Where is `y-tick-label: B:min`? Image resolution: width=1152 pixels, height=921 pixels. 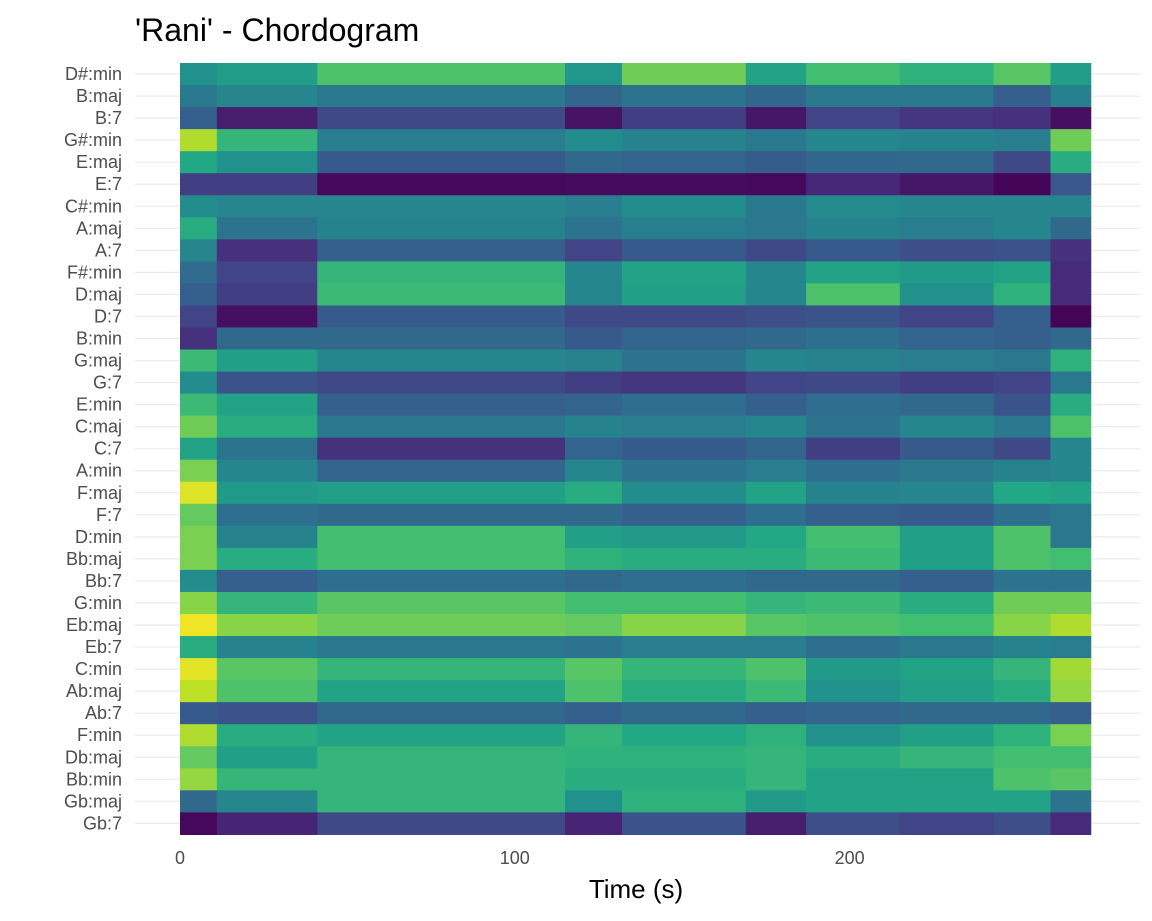 y-tick-label: B:min is located at coordinates (99, 339).